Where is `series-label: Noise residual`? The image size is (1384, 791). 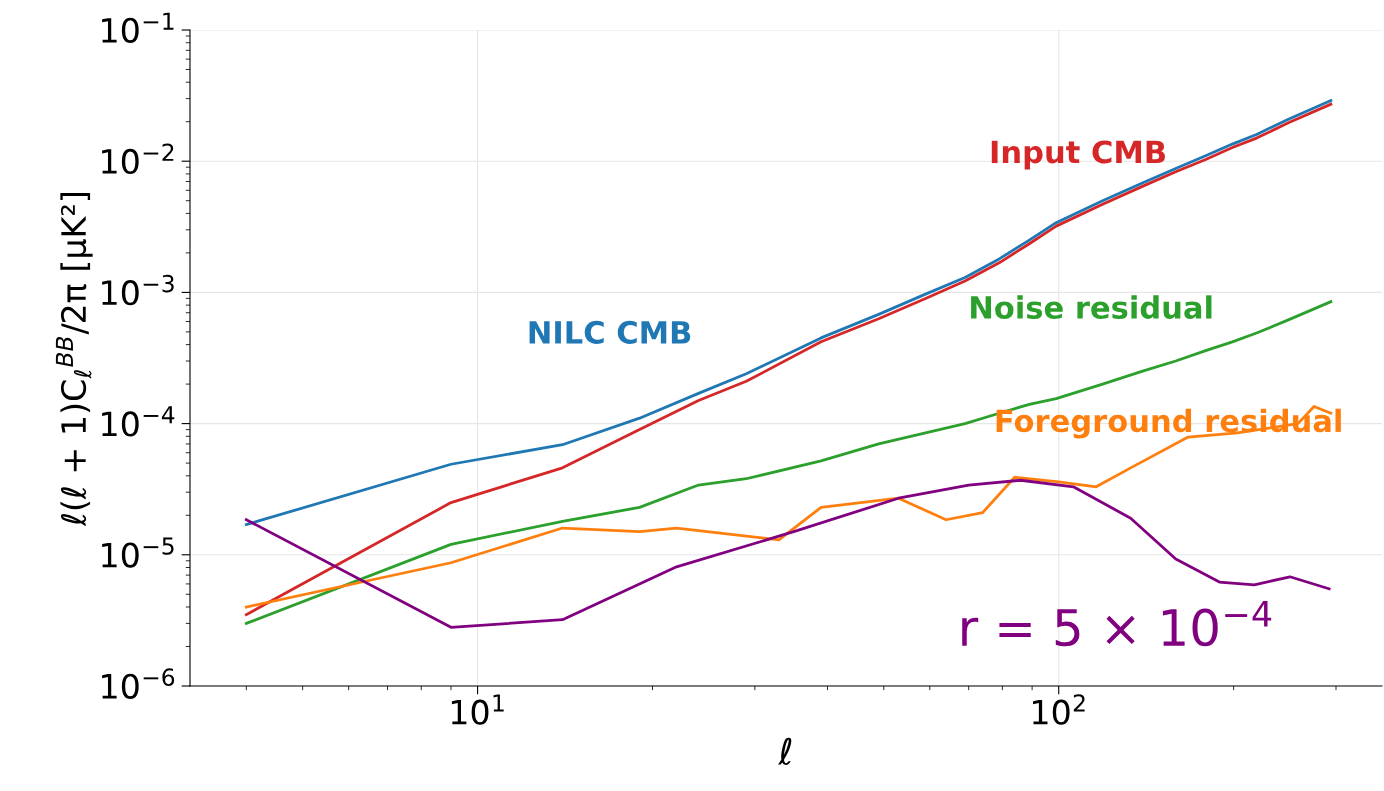
series-label: Noise residual is located at coordinates (1091, 307).